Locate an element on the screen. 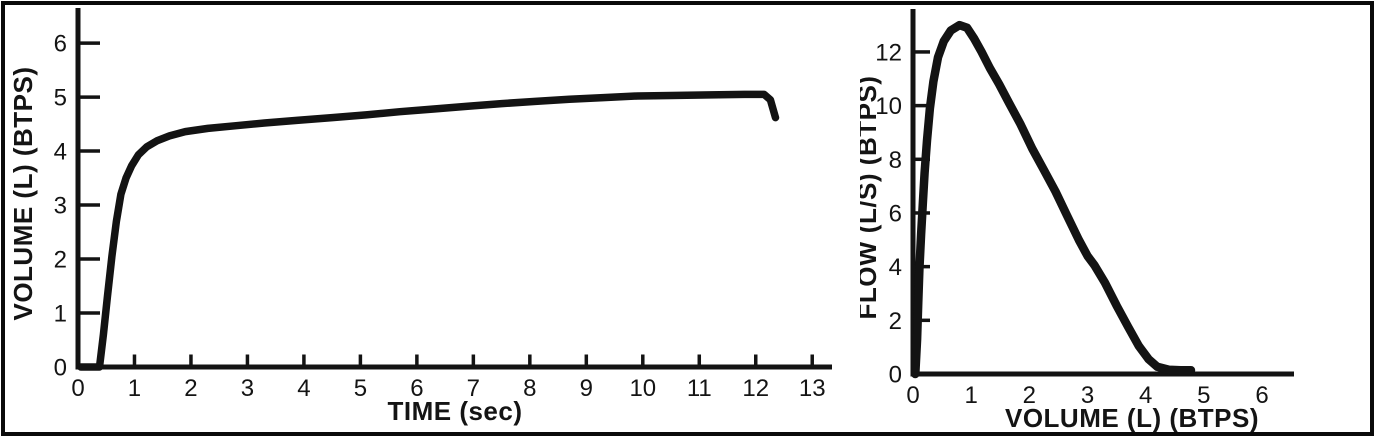 This screenshot has height=438, width=1376. x-tick-label: 8 is located at coordinates (529, 388).